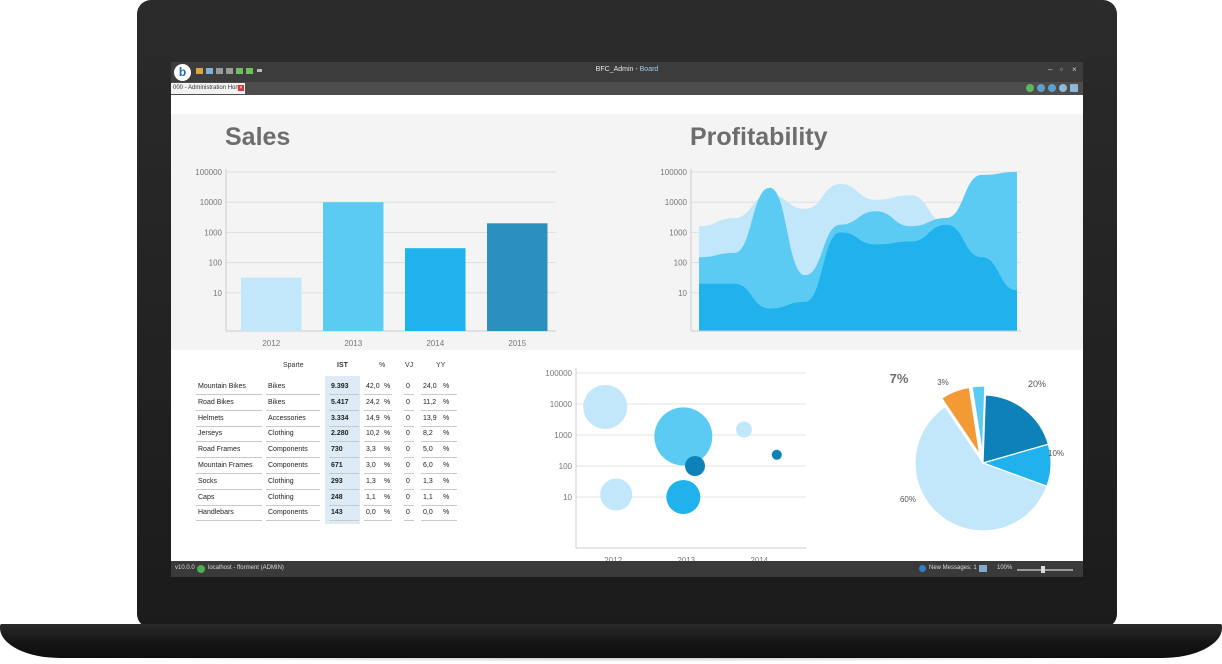 The width and height of the screenshot is (1222, 664). I want to click on table-row: Mountain Frames Components 671 3,0% 0 6,0%, so click(331, 466).